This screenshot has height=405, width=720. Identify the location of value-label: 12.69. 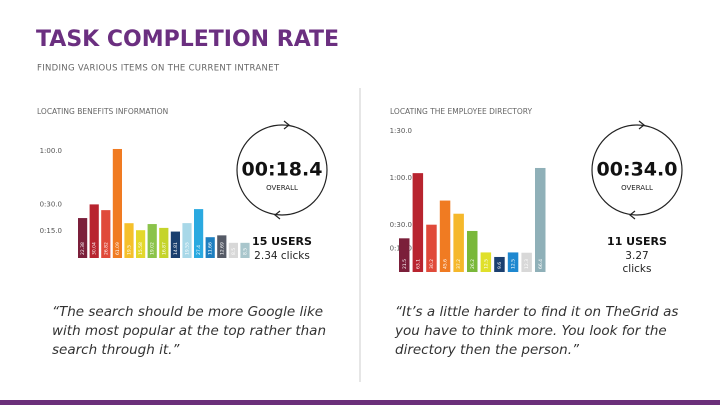
(222, 248).